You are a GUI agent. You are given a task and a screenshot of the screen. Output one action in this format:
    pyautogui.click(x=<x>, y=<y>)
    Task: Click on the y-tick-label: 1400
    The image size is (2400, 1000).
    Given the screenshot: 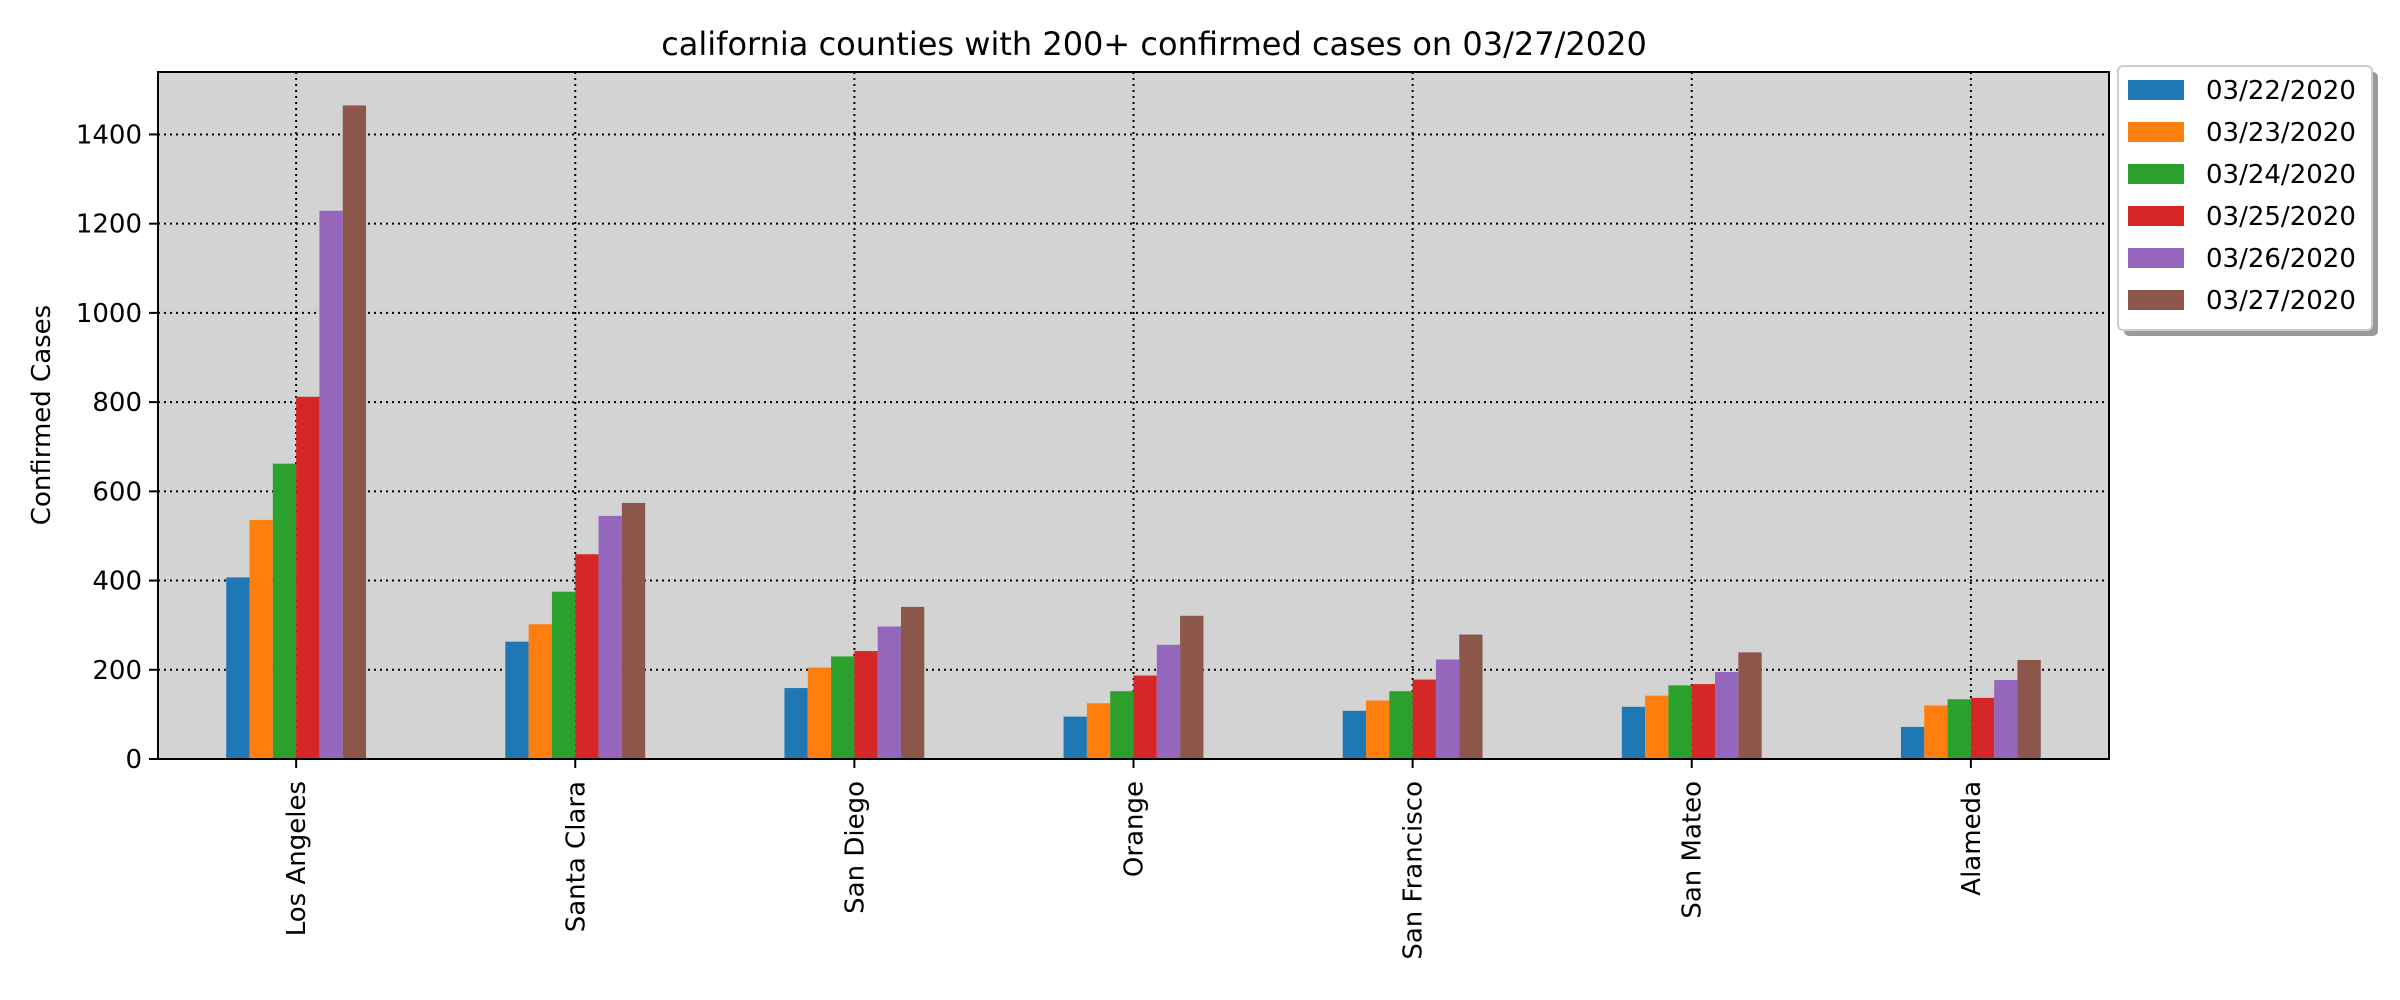 What is the action you would take?
    pyautogui.click(x=109, y=135)
    